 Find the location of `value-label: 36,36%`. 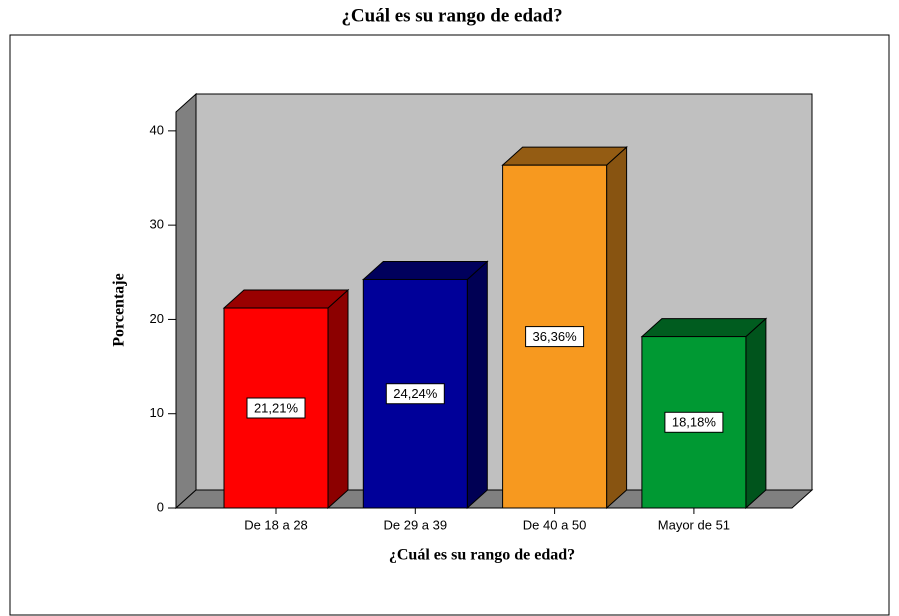

value-label: 36,36% is located at coordinates (555, 336).